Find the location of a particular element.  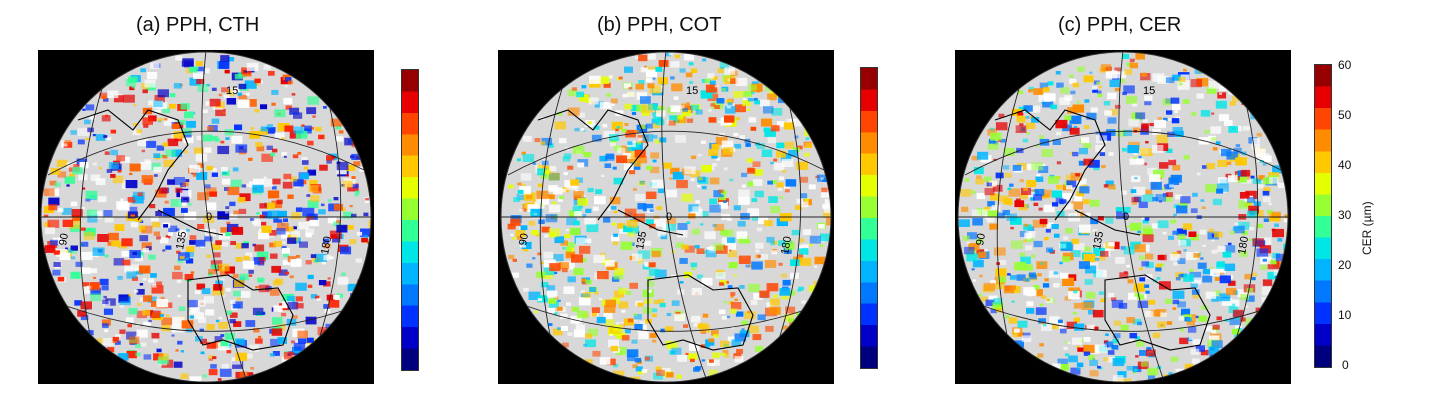

colorbar-tick-label: 50 is located at coordinates (1345, 115).